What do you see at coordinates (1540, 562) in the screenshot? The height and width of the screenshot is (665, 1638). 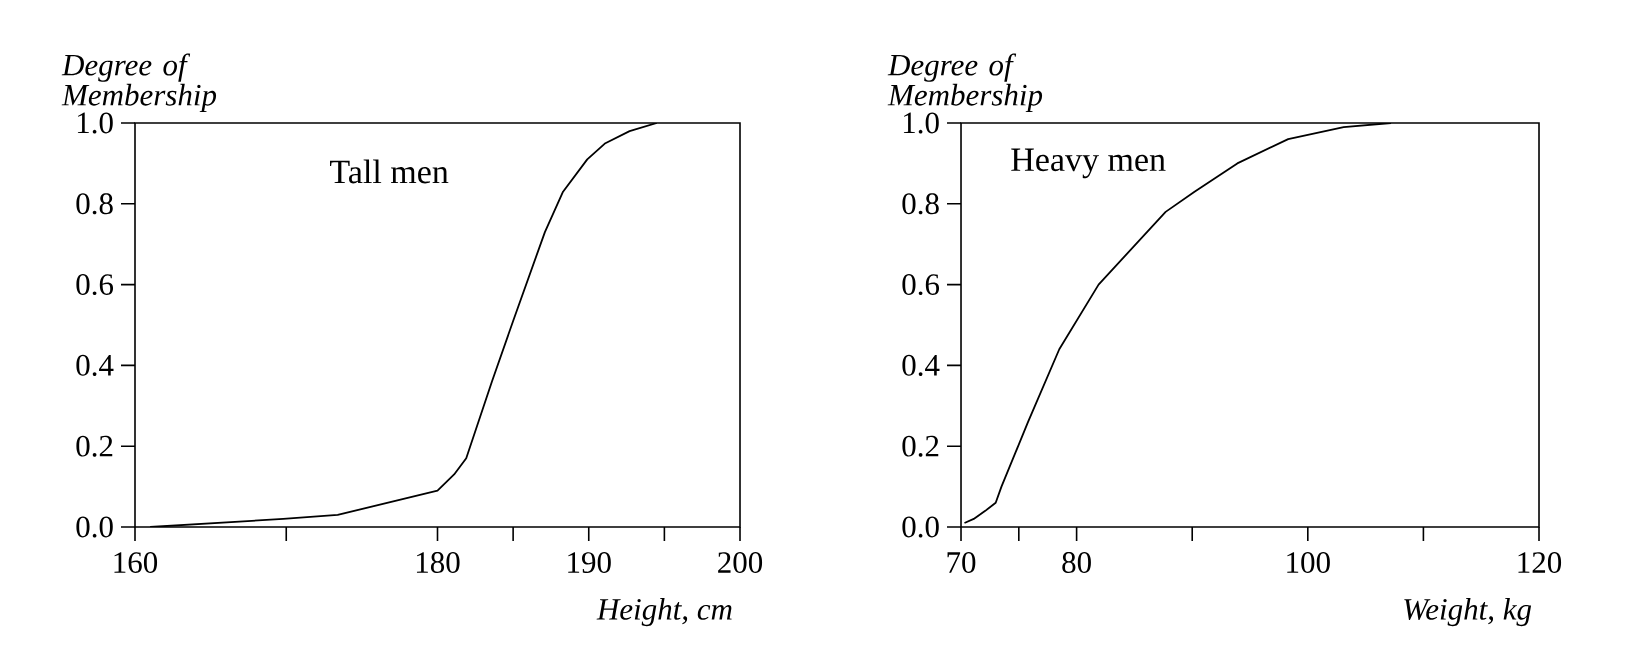 I see `x-tick-label: 120` at bounding box center [1540, 562].